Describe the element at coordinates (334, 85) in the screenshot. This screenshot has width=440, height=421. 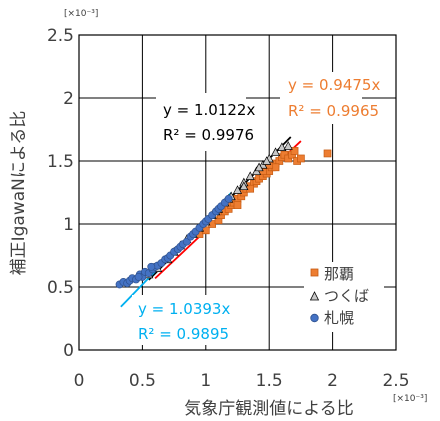
I see `equation-naha: y = 0.9475x` at that location.